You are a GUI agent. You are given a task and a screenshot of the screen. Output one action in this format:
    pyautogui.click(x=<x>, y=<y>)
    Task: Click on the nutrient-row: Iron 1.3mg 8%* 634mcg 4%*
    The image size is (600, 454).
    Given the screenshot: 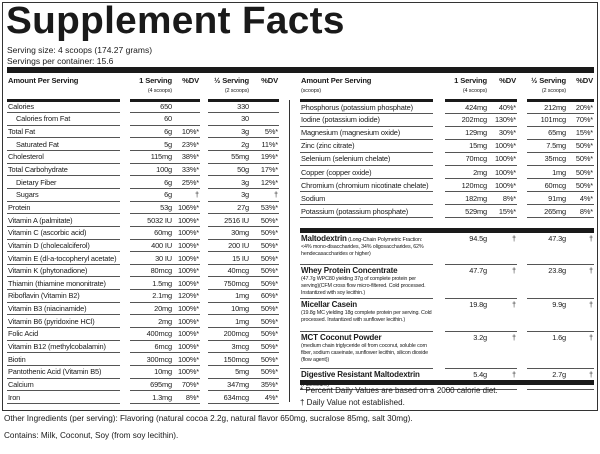 What is the action you would take?
    pyautogui.click(x=143, y=397)
    